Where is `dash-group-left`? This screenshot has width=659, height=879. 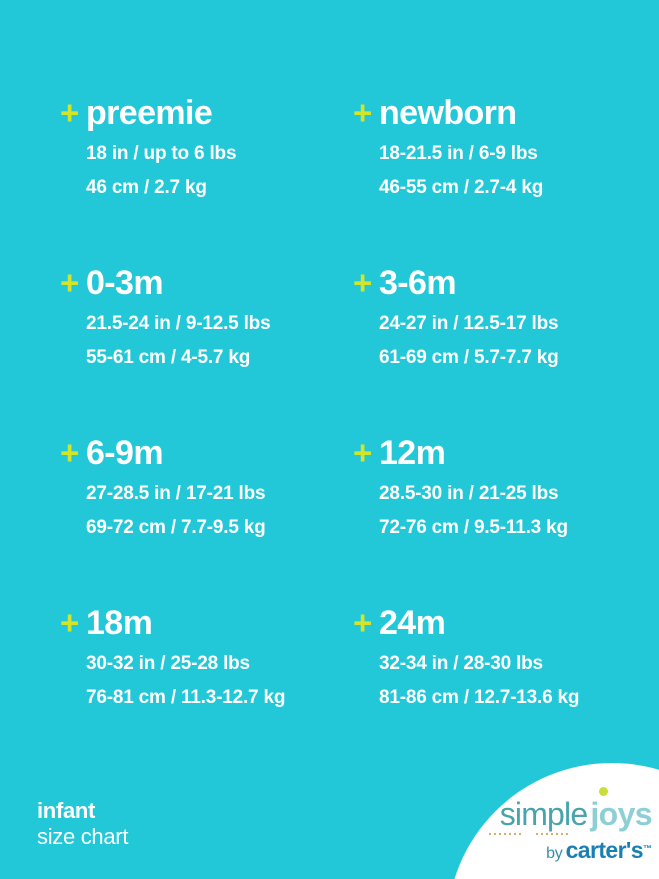 dash-group-left is located at coordinates (505, 834).